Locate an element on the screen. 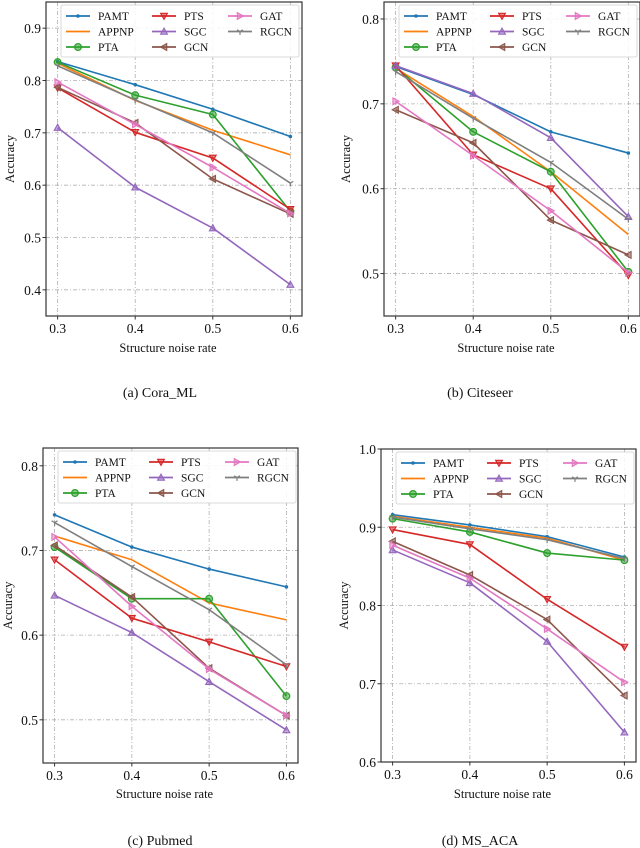  legend-label: APPNP is located at coordinates (116, 33).